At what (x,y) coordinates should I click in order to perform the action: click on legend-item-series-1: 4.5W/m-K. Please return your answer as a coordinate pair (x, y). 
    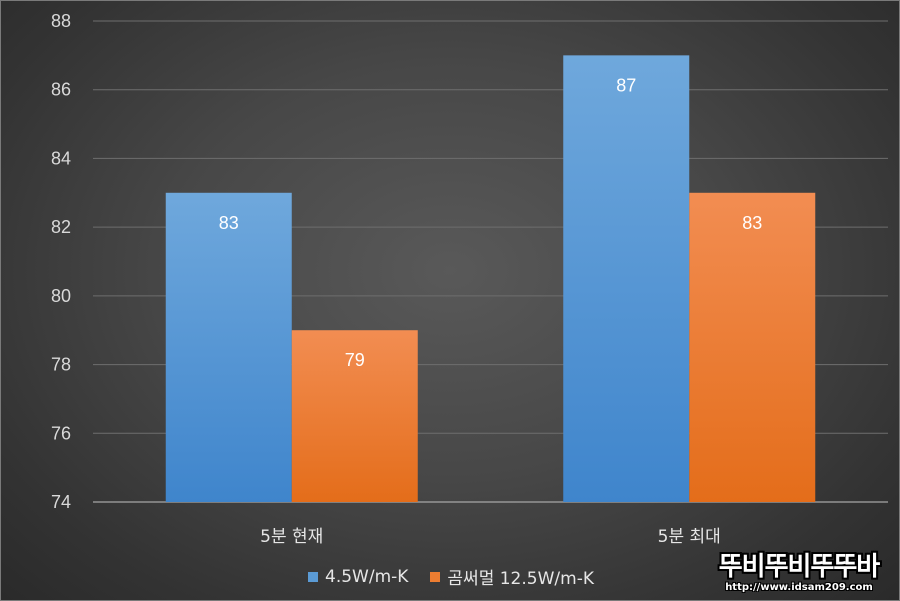
    Looking at the image, I should click on (358, 577).